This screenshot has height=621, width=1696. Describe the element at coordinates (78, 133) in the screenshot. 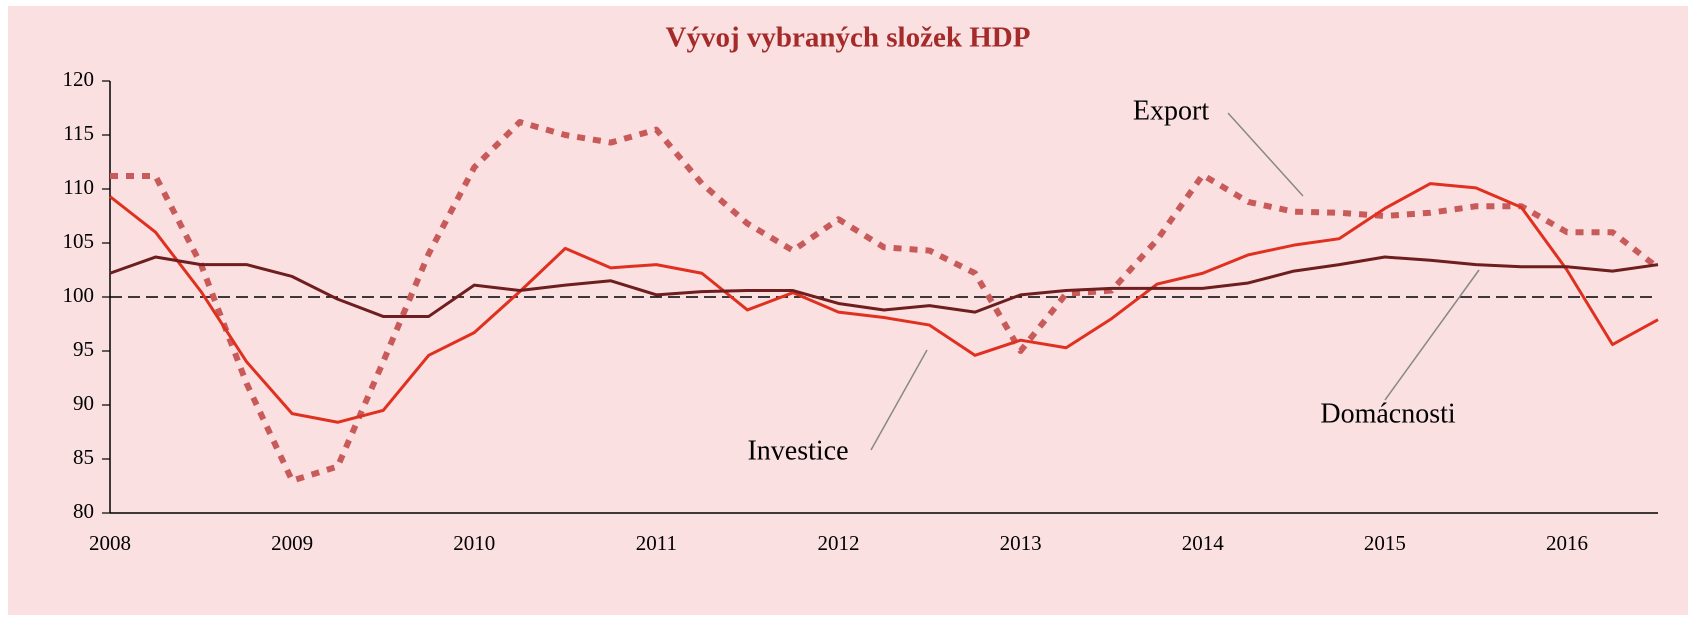

I see `y-tick-label: 115` at that location.